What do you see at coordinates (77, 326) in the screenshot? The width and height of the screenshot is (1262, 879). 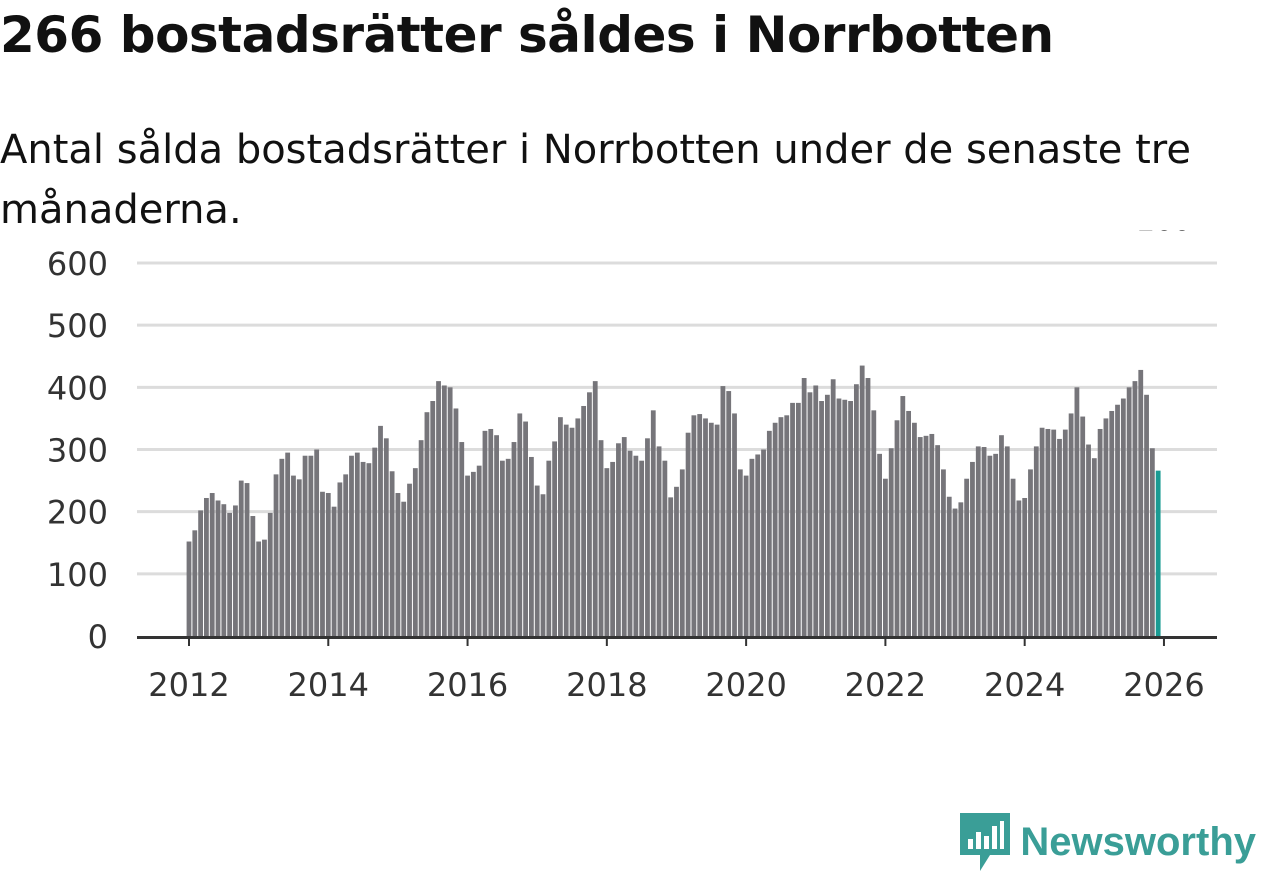 I see `y-tick-label: 500` at bounding box center [77, 326].